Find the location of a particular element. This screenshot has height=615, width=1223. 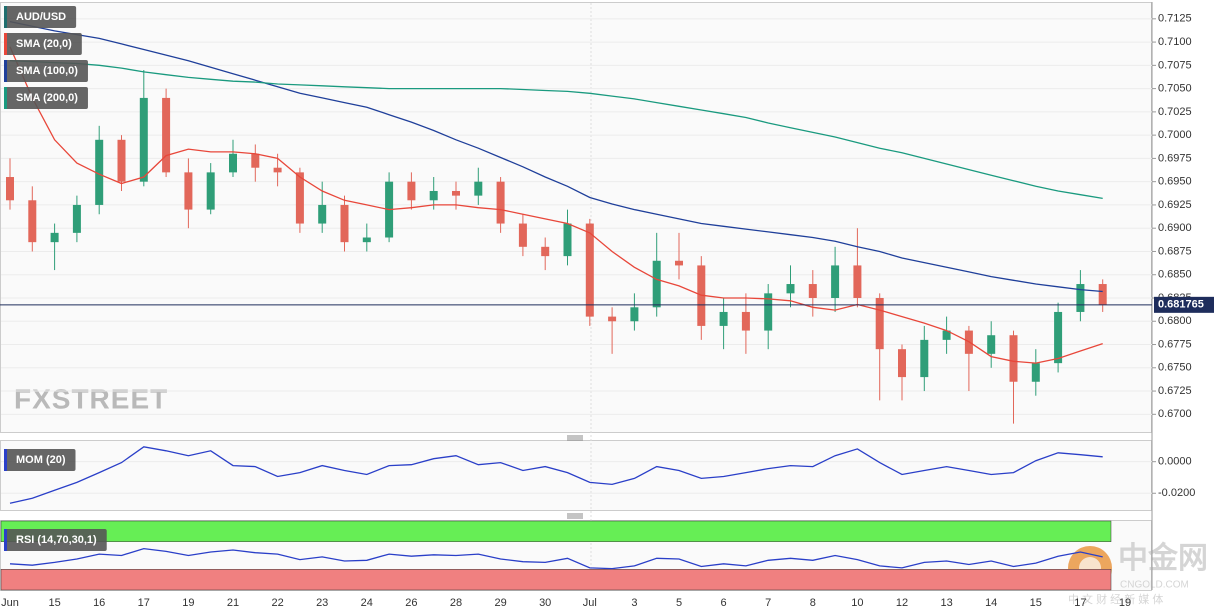

legend-item: MOM (20) is located at coordinates (40, 460).